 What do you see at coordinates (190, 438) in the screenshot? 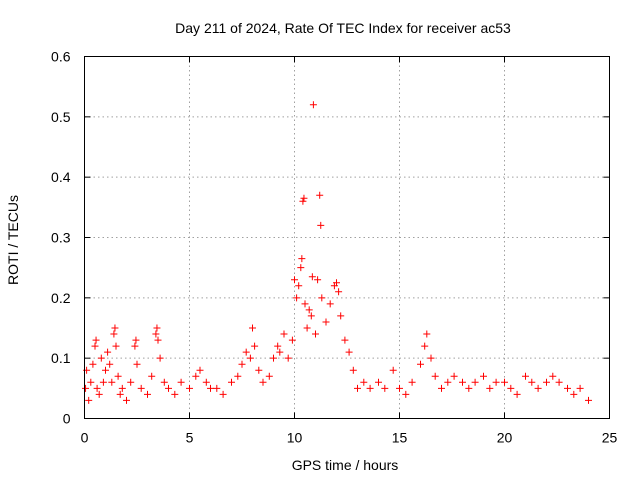
I see `x-tick-label: 5` at bounding box center [190, 438].